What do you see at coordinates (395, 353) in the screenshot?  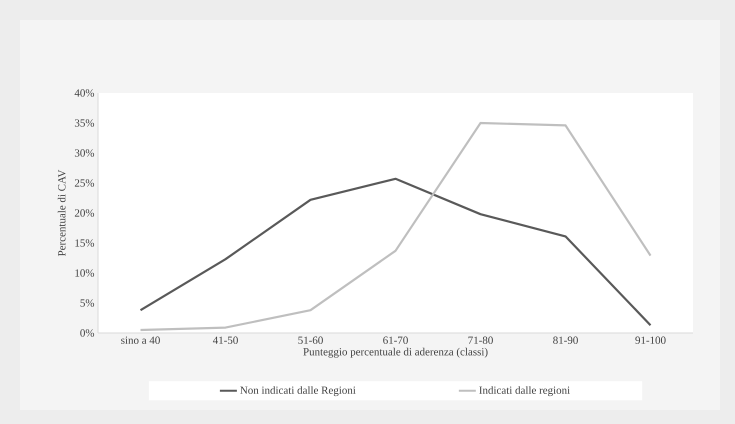 I see `x-axis-title: Punteggio percentuale di aderenza (classi)` at bounding box center [395, 353].